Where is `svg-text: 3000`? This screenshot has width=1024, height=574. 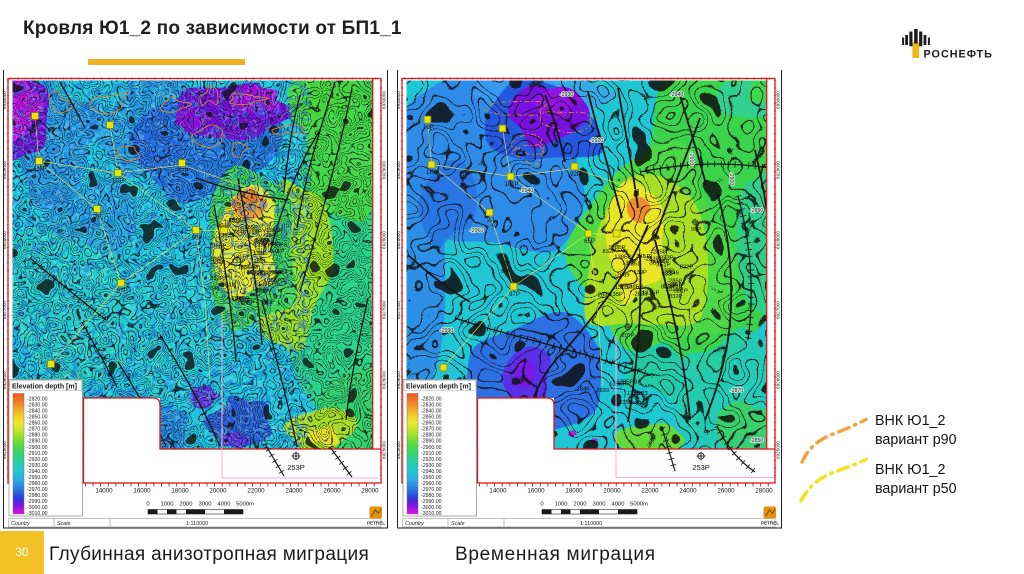 svg-text: 3000 is located at coordinates (599, 505).